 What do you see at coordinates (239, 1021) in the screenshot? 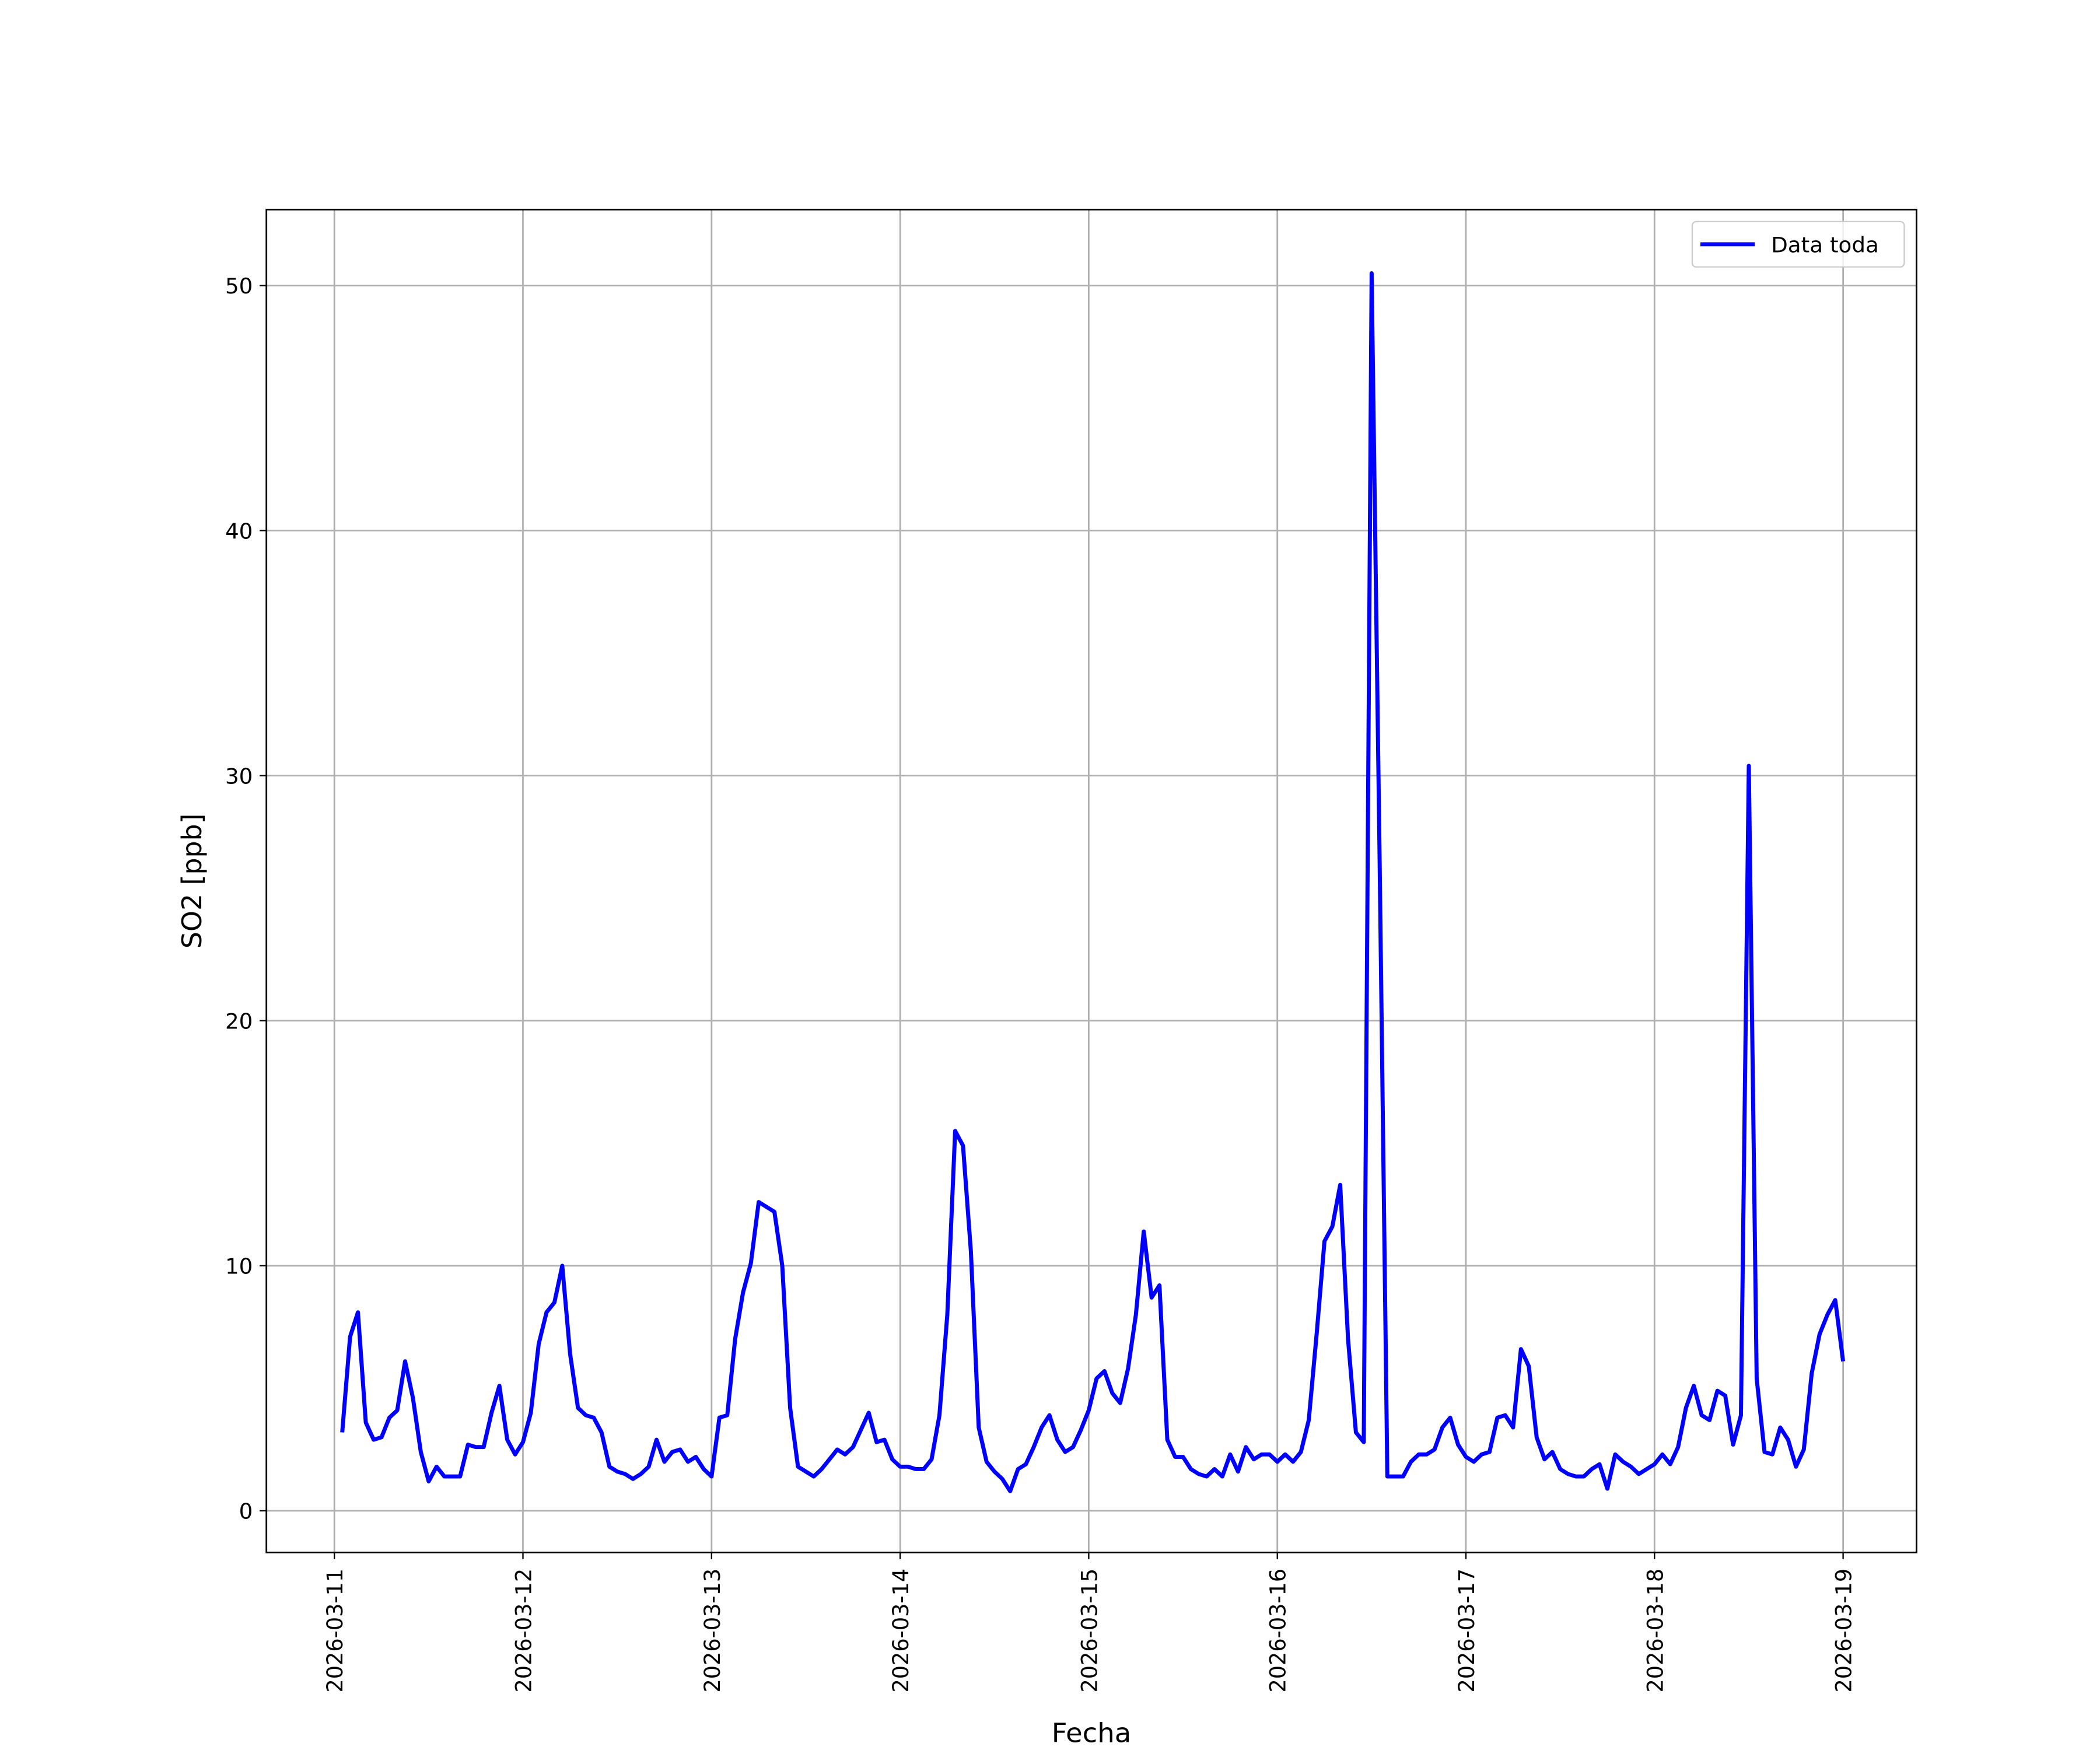
I see `y-tick-label: 20` at bounding box center [239, 1021].